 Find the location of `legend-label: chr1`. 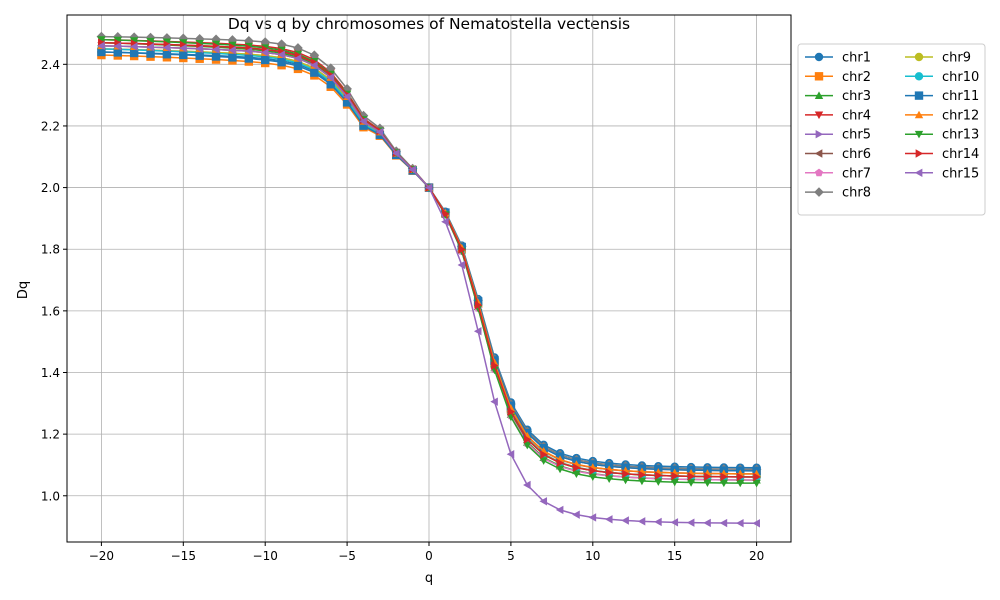

legend-label: chr1 is located at coordinates (856, 58).